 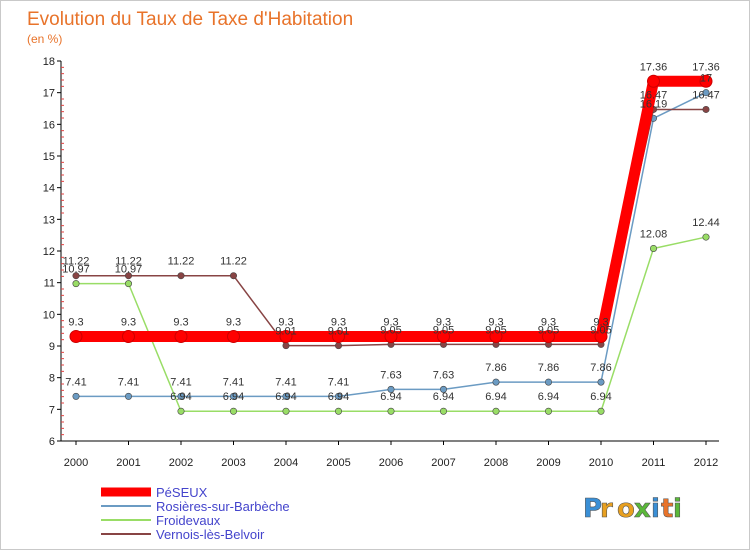 I want to click on logo-letter: i, so click(x=677, y=509).